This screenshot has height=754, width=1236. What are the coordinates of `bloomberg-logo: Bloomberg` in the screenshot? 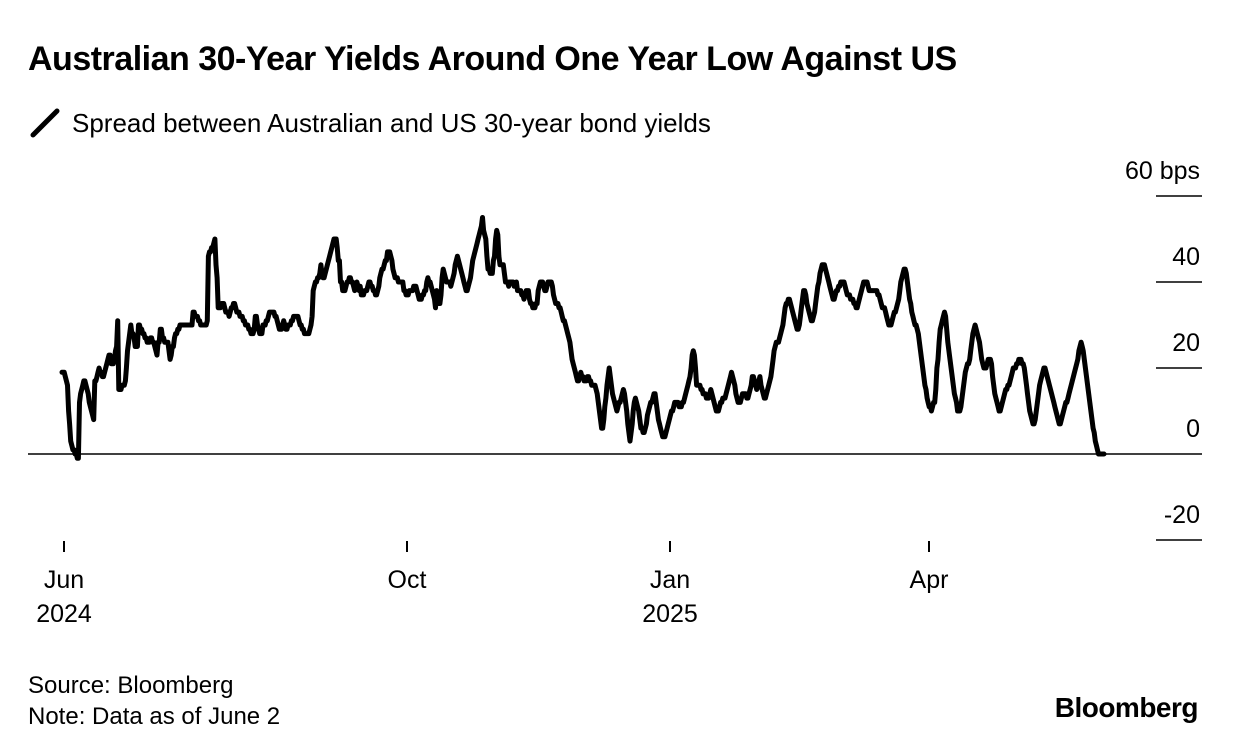 It's located at (1126, 707).